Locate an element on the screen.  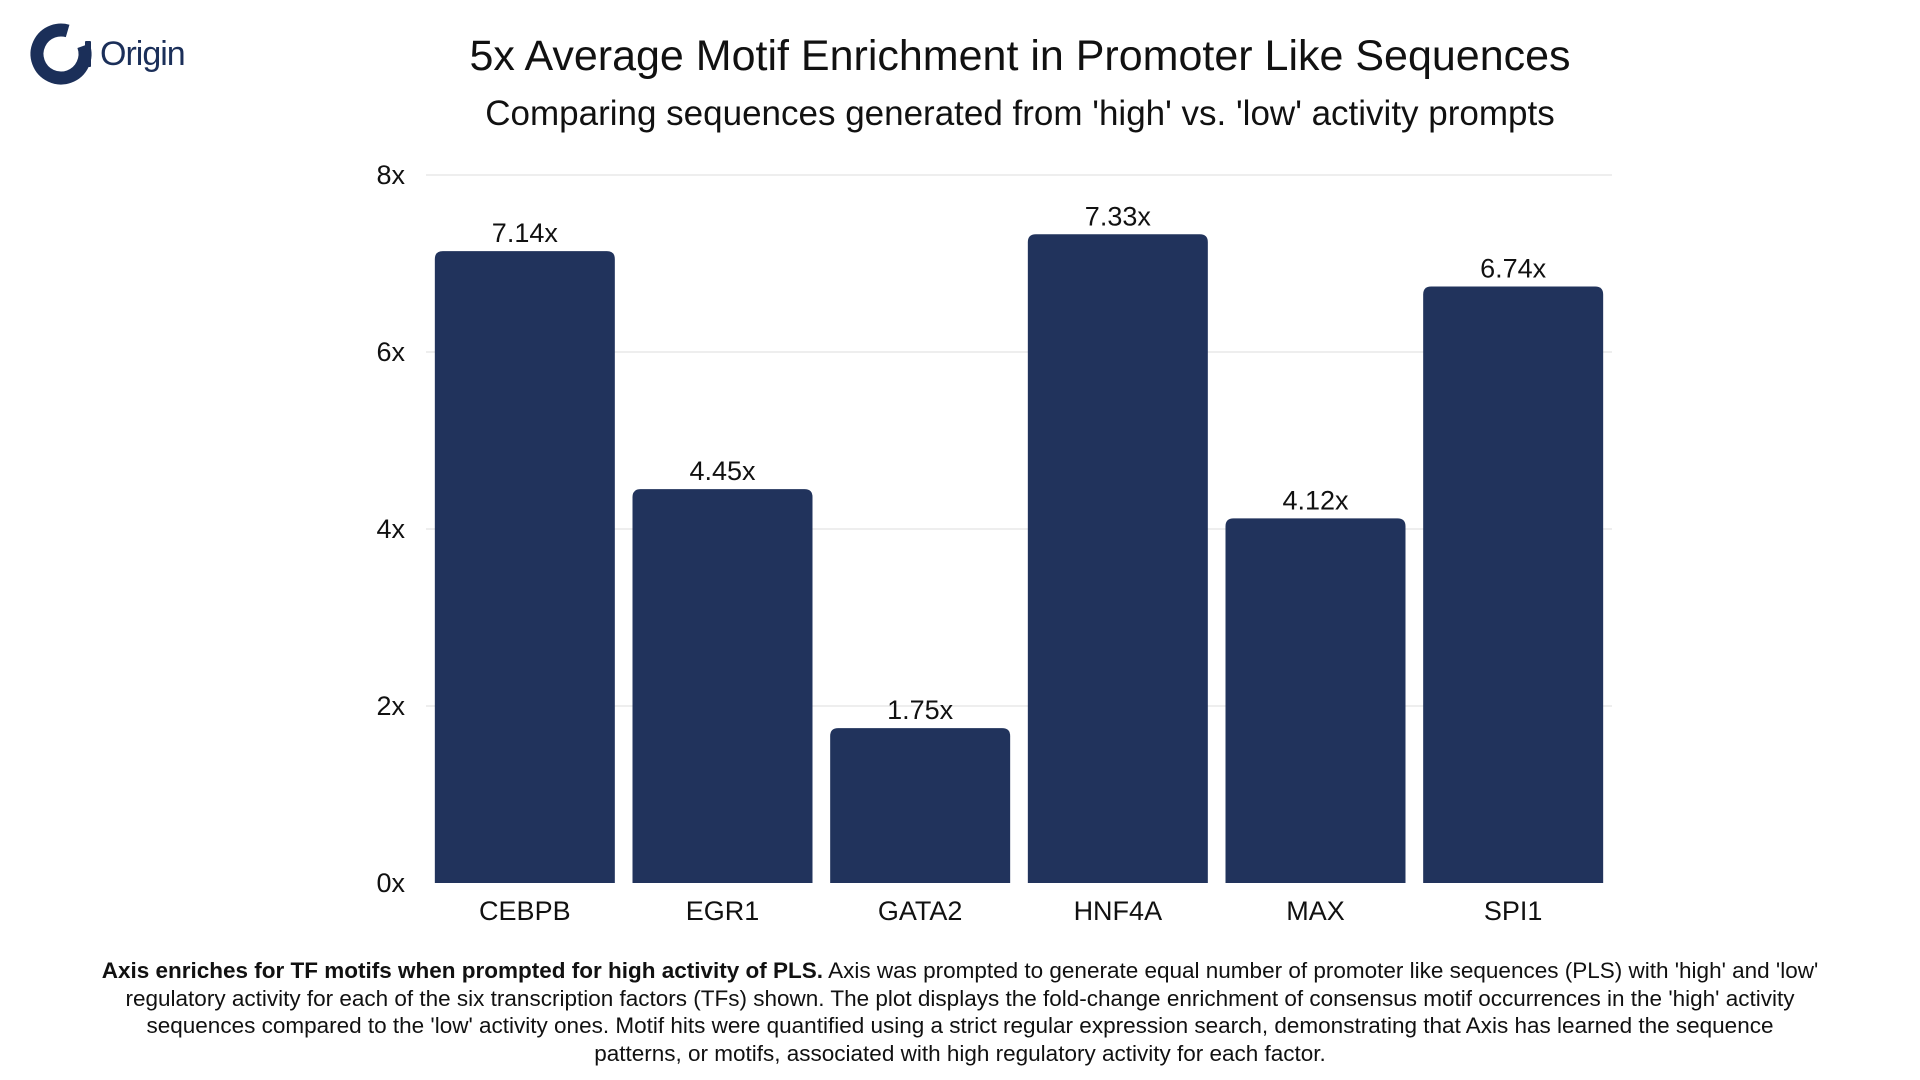
bar-value-label: 4.45x is located at coordinates (722, 471).